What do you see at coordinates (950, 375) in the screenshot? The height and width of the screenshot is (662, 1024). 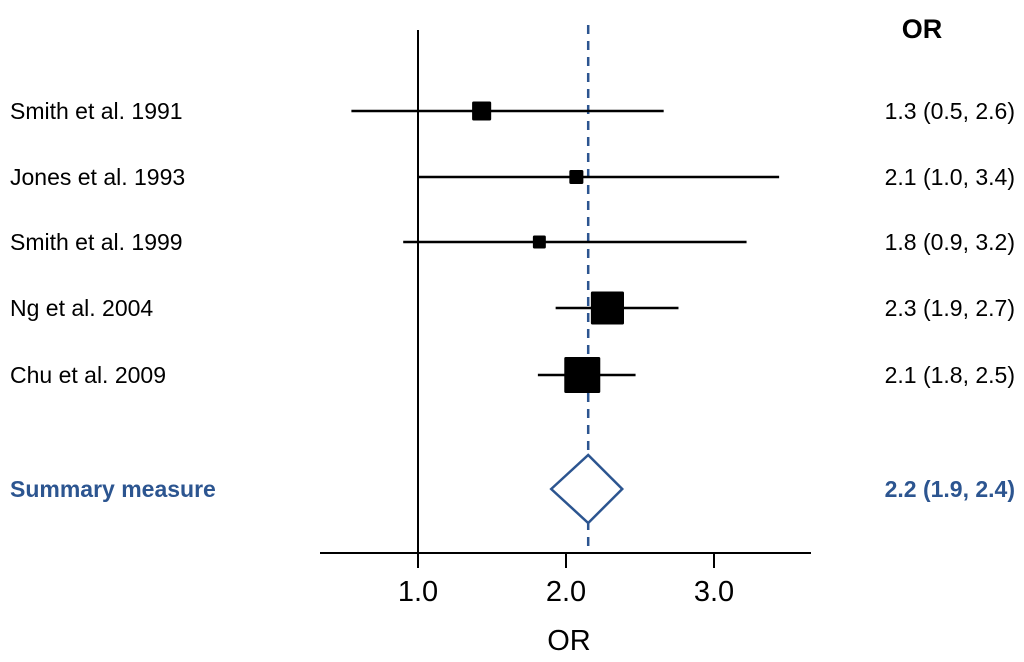 I see `study-or-text: 2.1 (1.8, 2.5)` at bounding box center [950, 375].